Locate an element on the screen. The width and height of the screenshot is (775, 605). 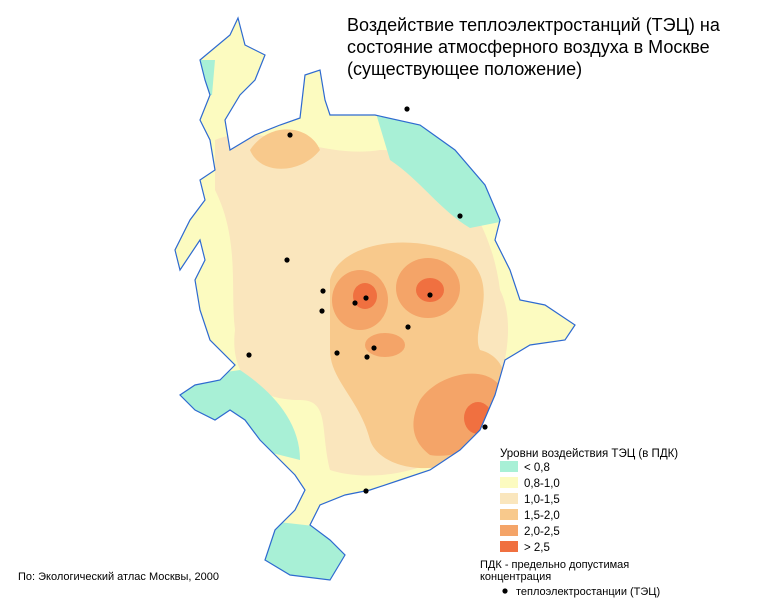
legend-title: Уровни воздействия ТЭЦ (в ПДК) is located at coordinates (589, 454).